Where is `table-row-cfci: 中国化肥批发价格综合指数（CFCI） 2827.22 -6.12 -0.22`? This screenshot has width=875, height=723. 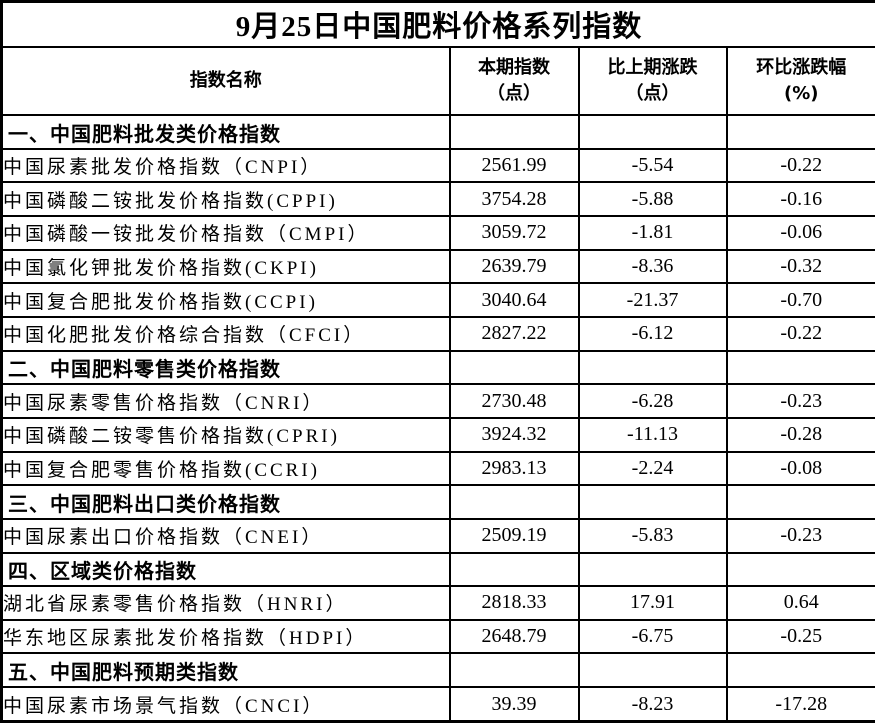 table-row-cfci: 中国化肥批发价格综合指数（CFCI） 2827.22 -6.12 -0.22 is located at coordinates (437, 334).